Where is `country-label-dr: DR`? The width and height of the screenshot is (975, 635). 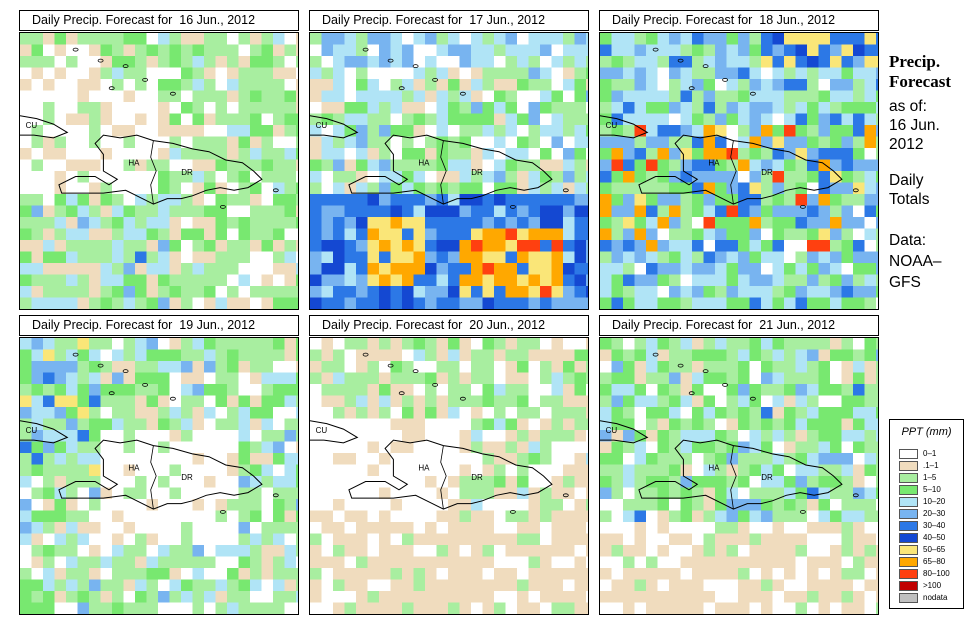
country-label-dr: DR is located at coordinates (767, 172).